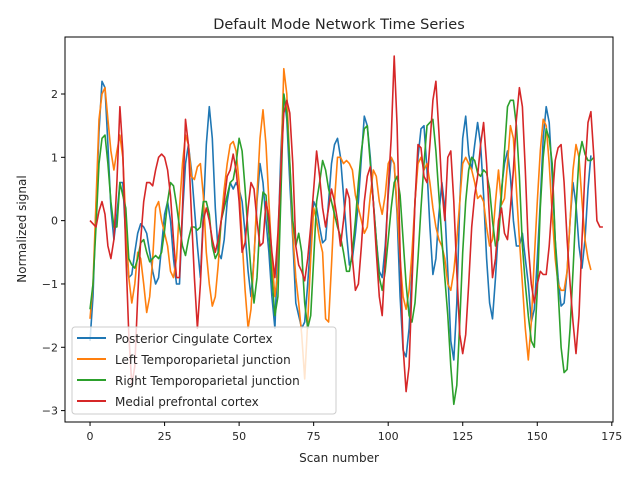 This screenshot has width=640, height=484. What do you see at coordinates (50, 411) in the screenshot?
I see `y-tick-label: −3` at bounding box center [50, 411].